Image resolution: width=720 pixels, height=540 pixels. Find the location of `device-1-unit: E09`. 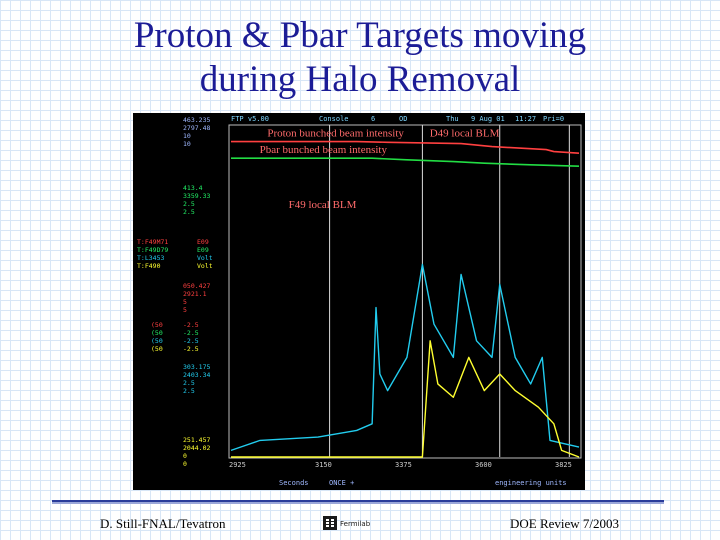

device-1-unit: E09 is located at coordinates (203, 250).